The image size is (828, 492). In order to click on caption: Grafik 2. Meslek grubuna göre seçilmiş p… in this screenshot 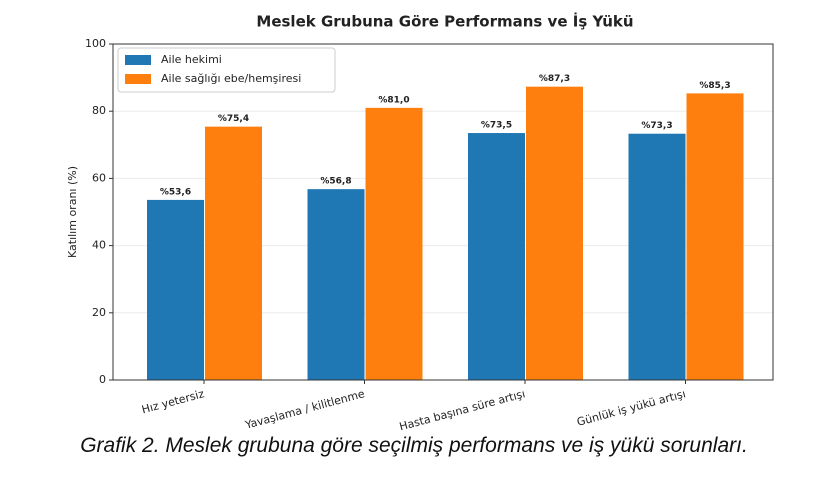, I will do `click(414, 445)`.